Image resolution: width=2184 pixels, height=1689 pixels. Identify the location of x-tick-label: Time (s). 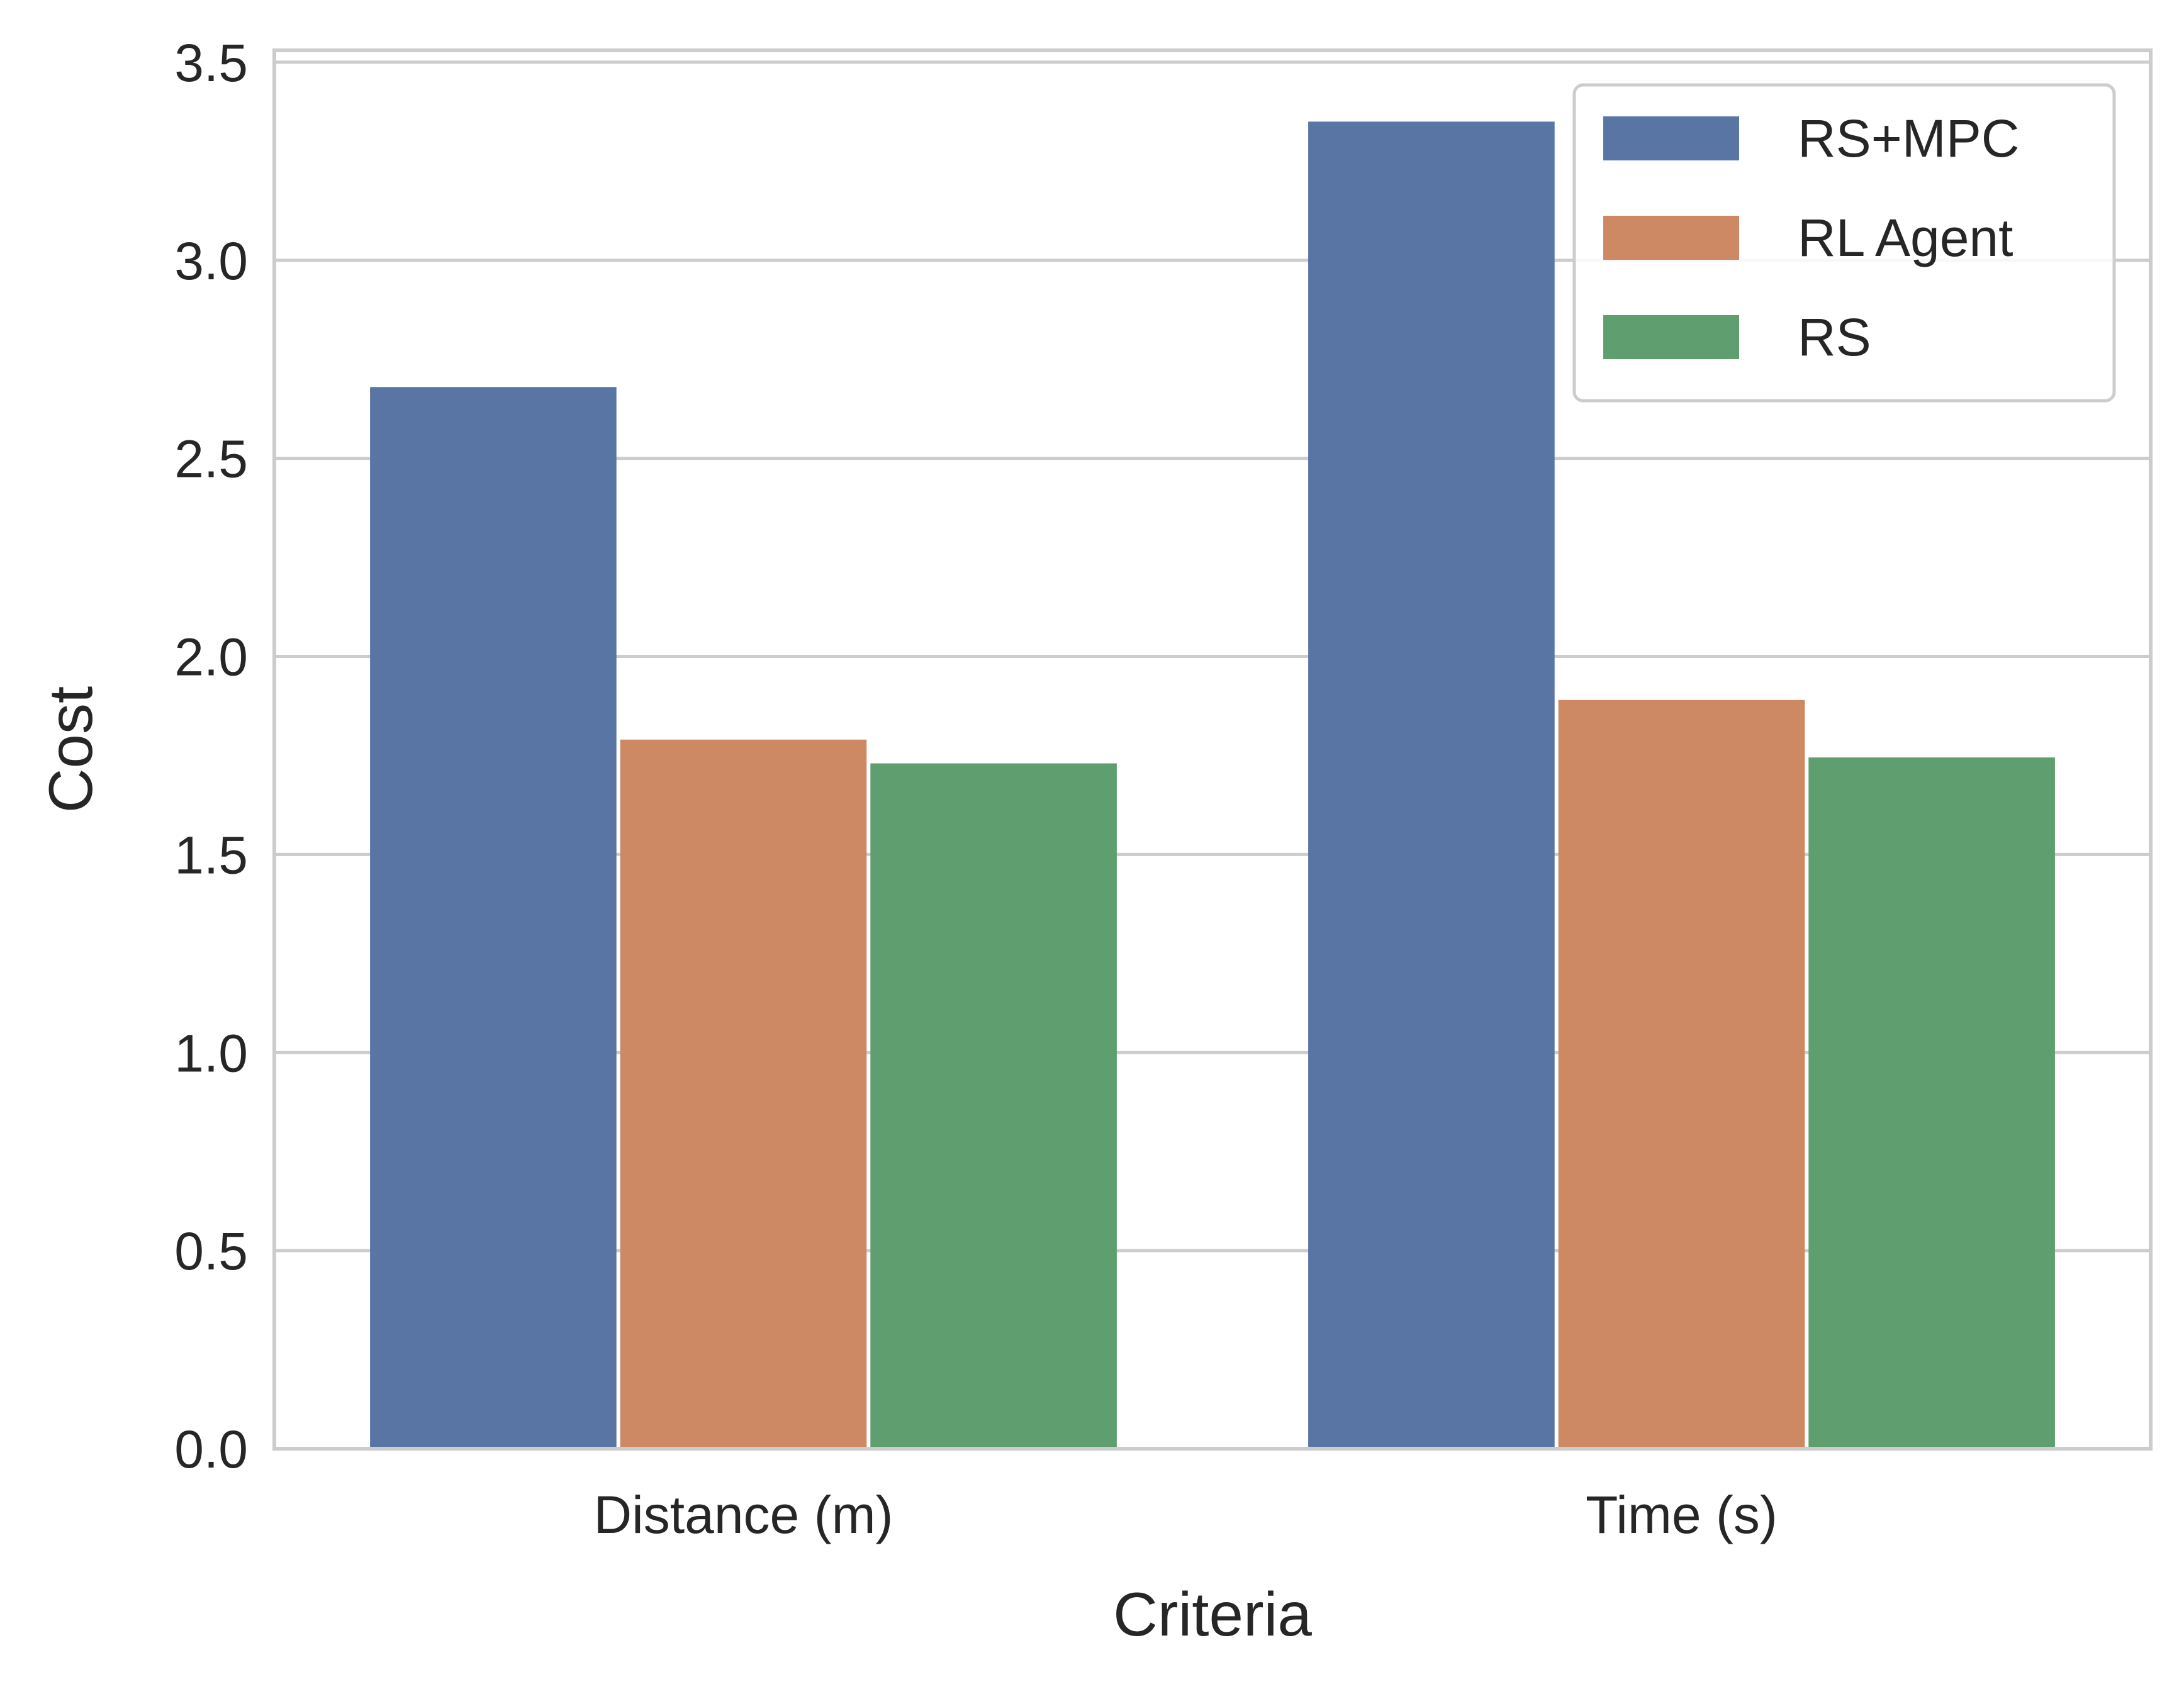
(1682, 1514).